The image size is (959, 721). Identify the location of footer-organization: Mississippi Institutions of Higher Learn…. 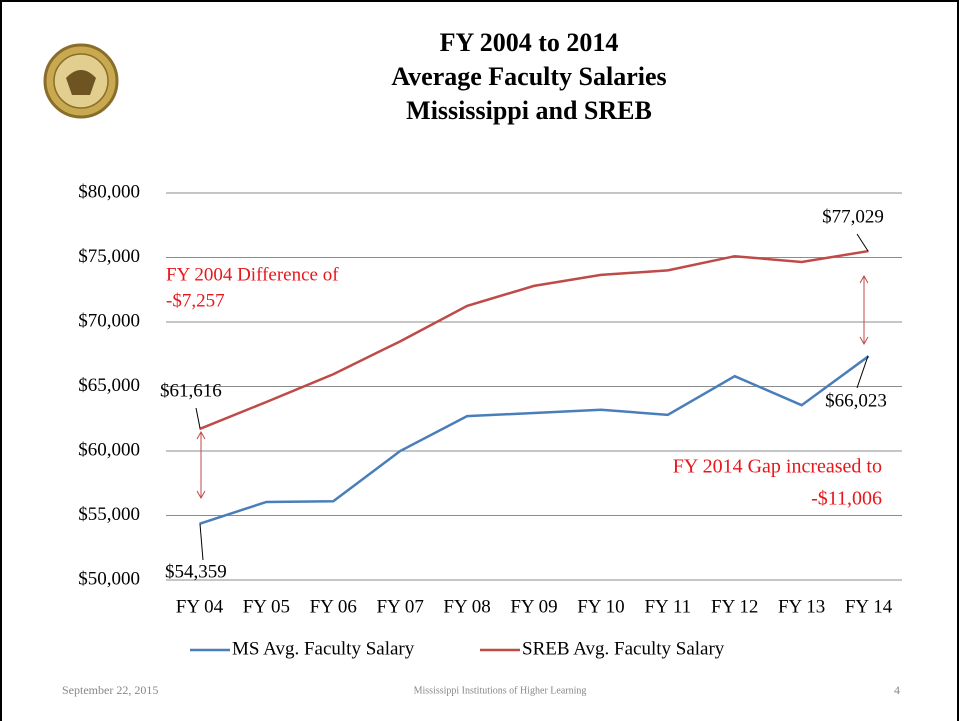
(500, 690).